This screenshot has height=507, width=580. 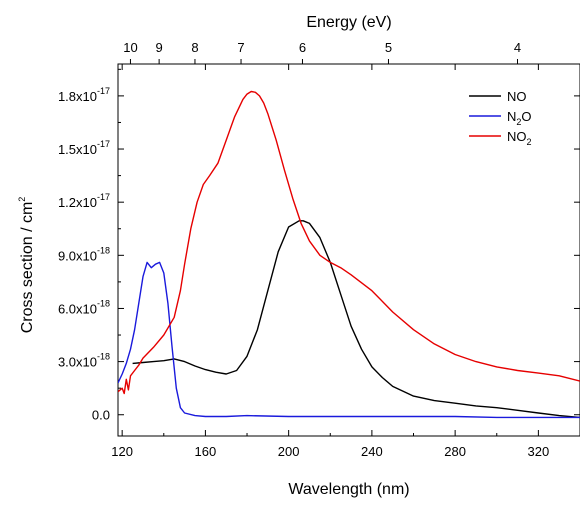 What do you see at coordinates (84, 361) in the screenshot?
I see `y-tick-label: 3.0x10⁻¹⁸` at bounding box center [84, 361].